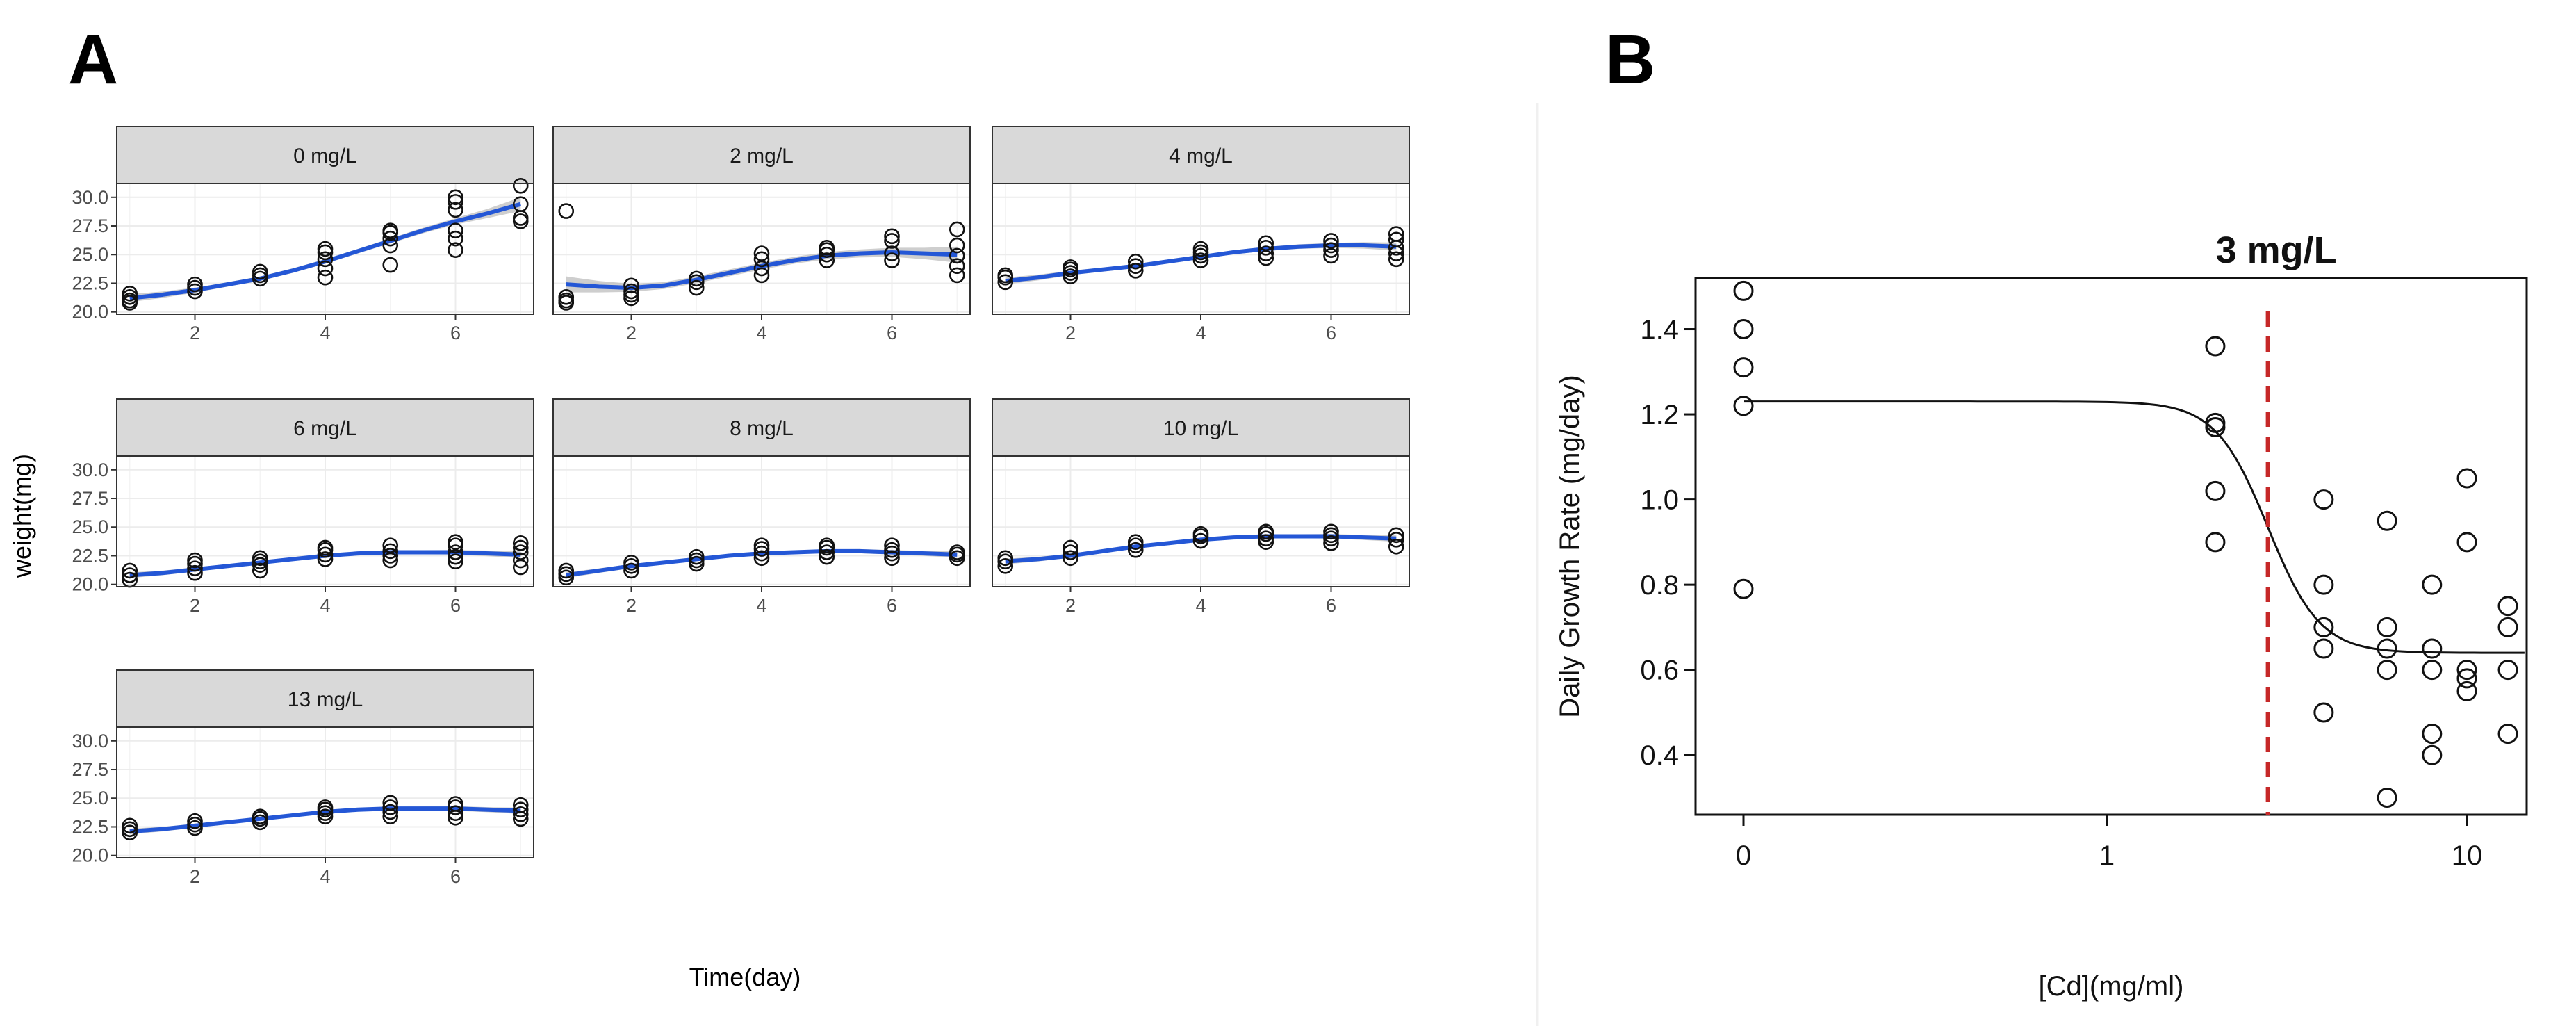  What do you see at coordinates (1660, 755) in the screenshot?
I see `y-tick-label: 0.4` at bounding box center [1660, 755].